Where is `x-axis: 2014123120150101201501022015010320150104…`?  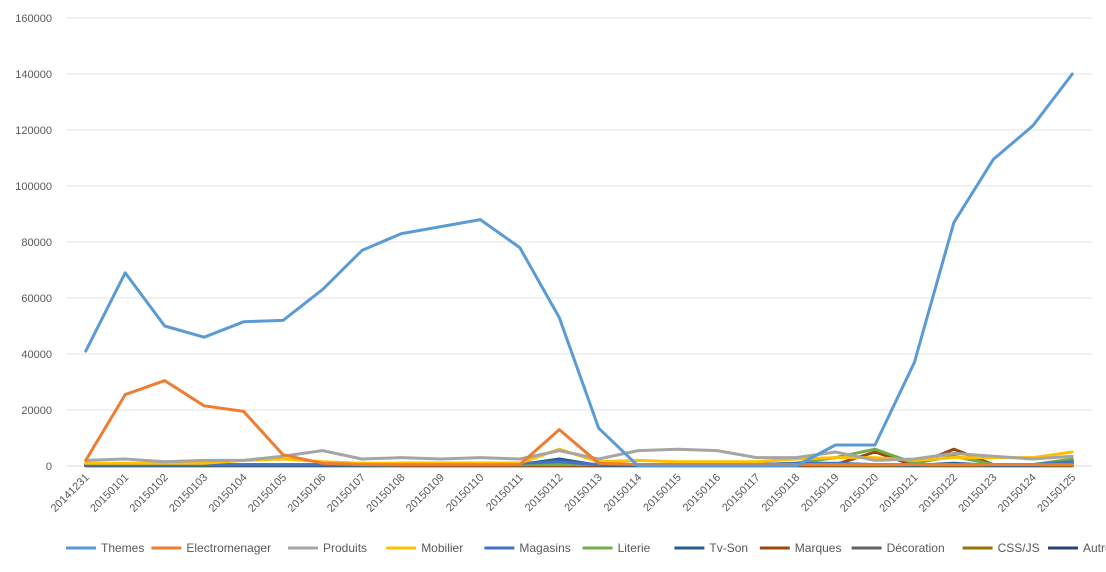 x-axis: 2014123120150101201501022015010320150104… is located at coordinates (564, 493).